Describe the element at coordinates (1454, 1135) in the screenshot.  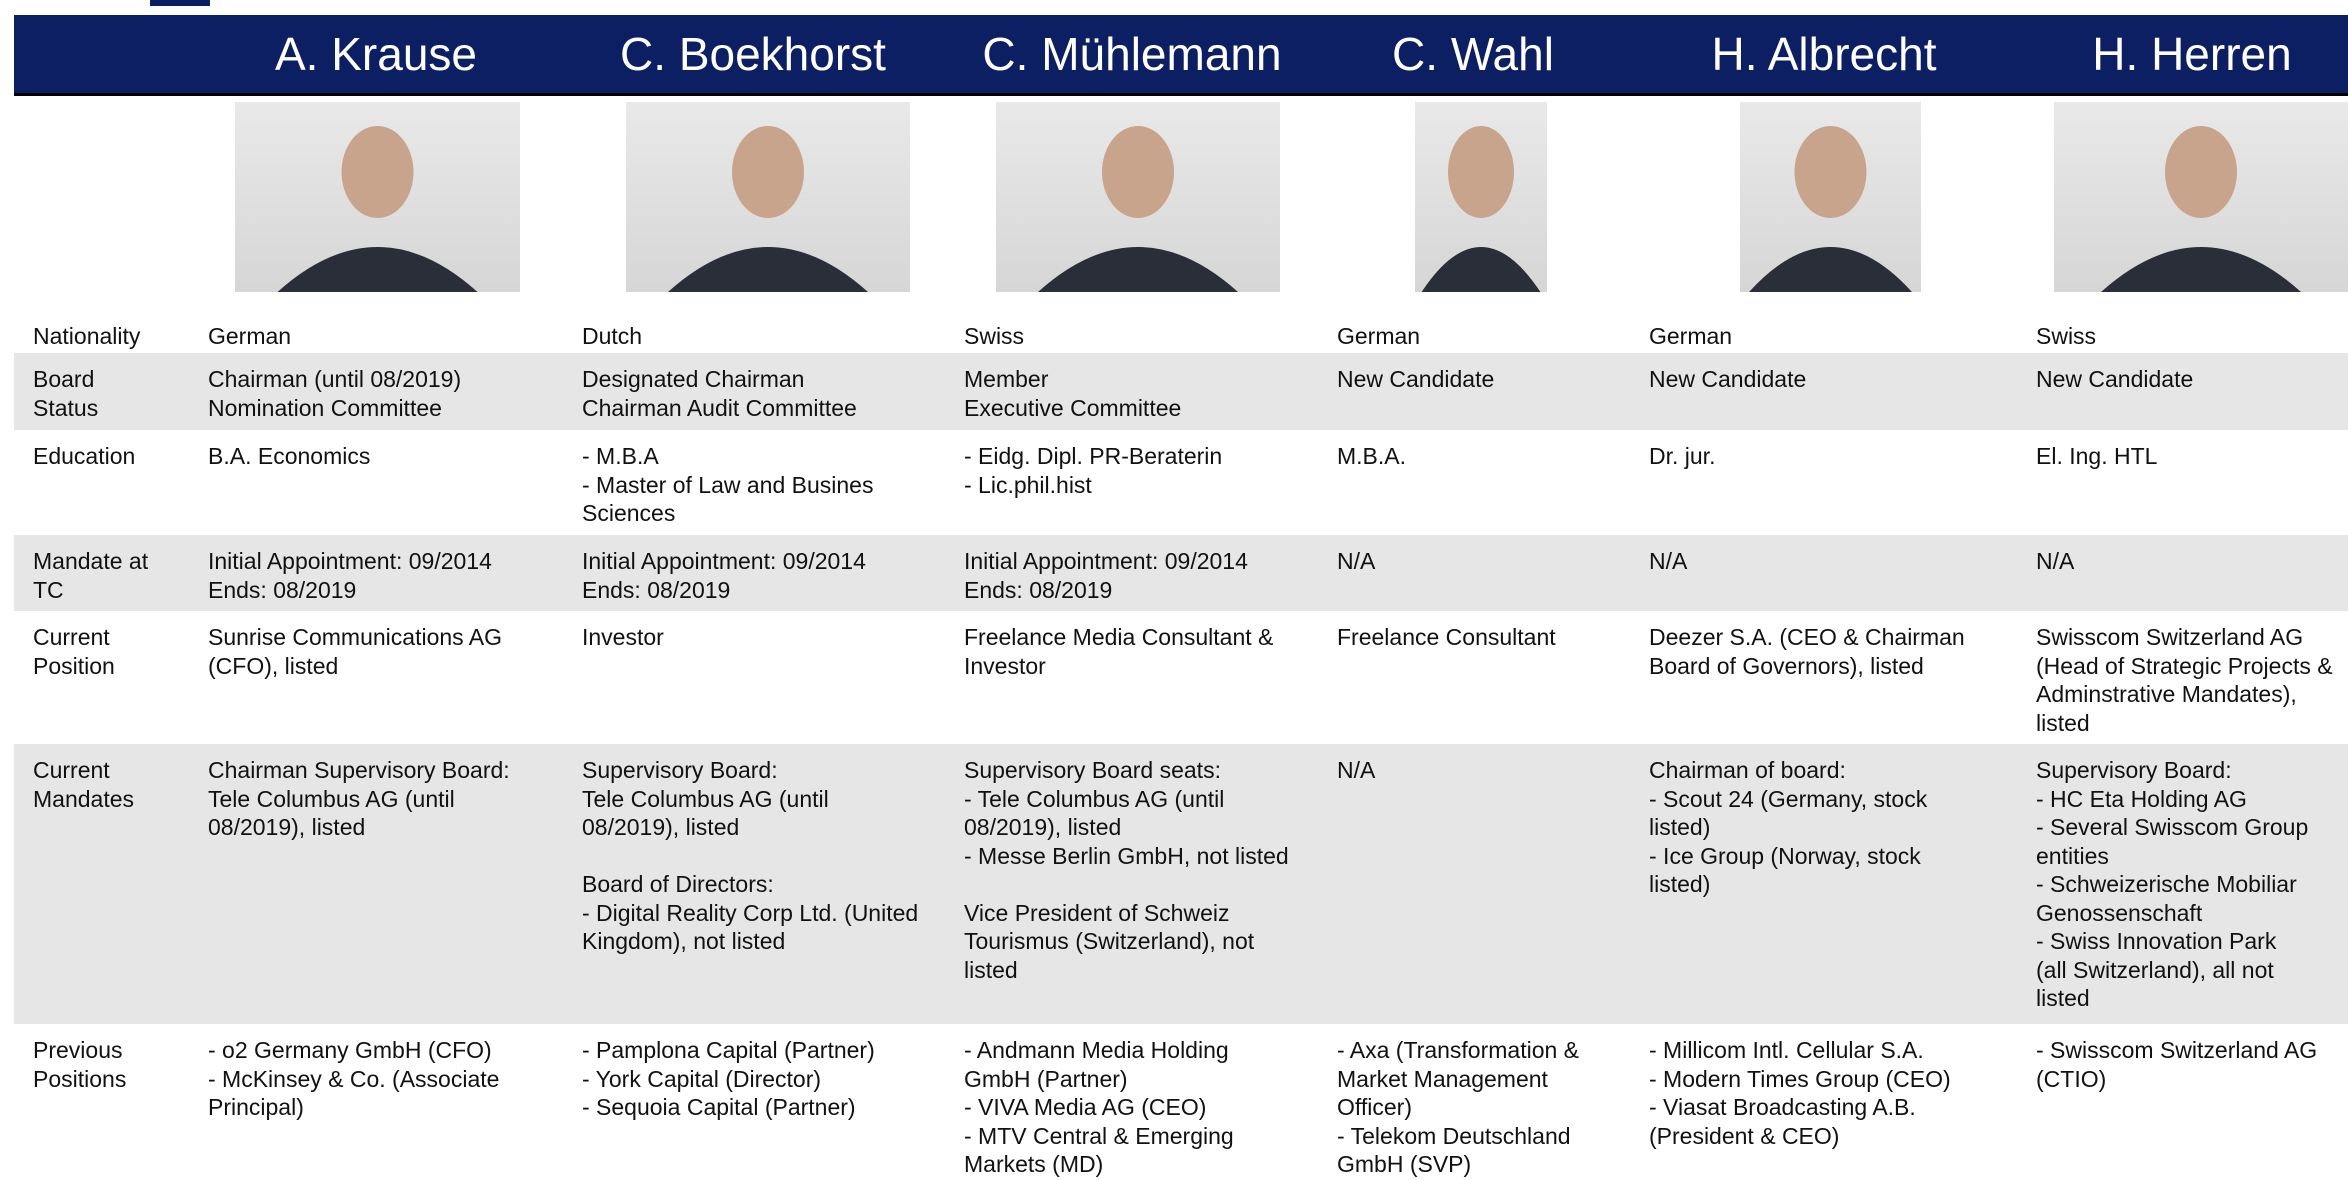
I see `cell-text: - Telekom Deutschland` at that location.